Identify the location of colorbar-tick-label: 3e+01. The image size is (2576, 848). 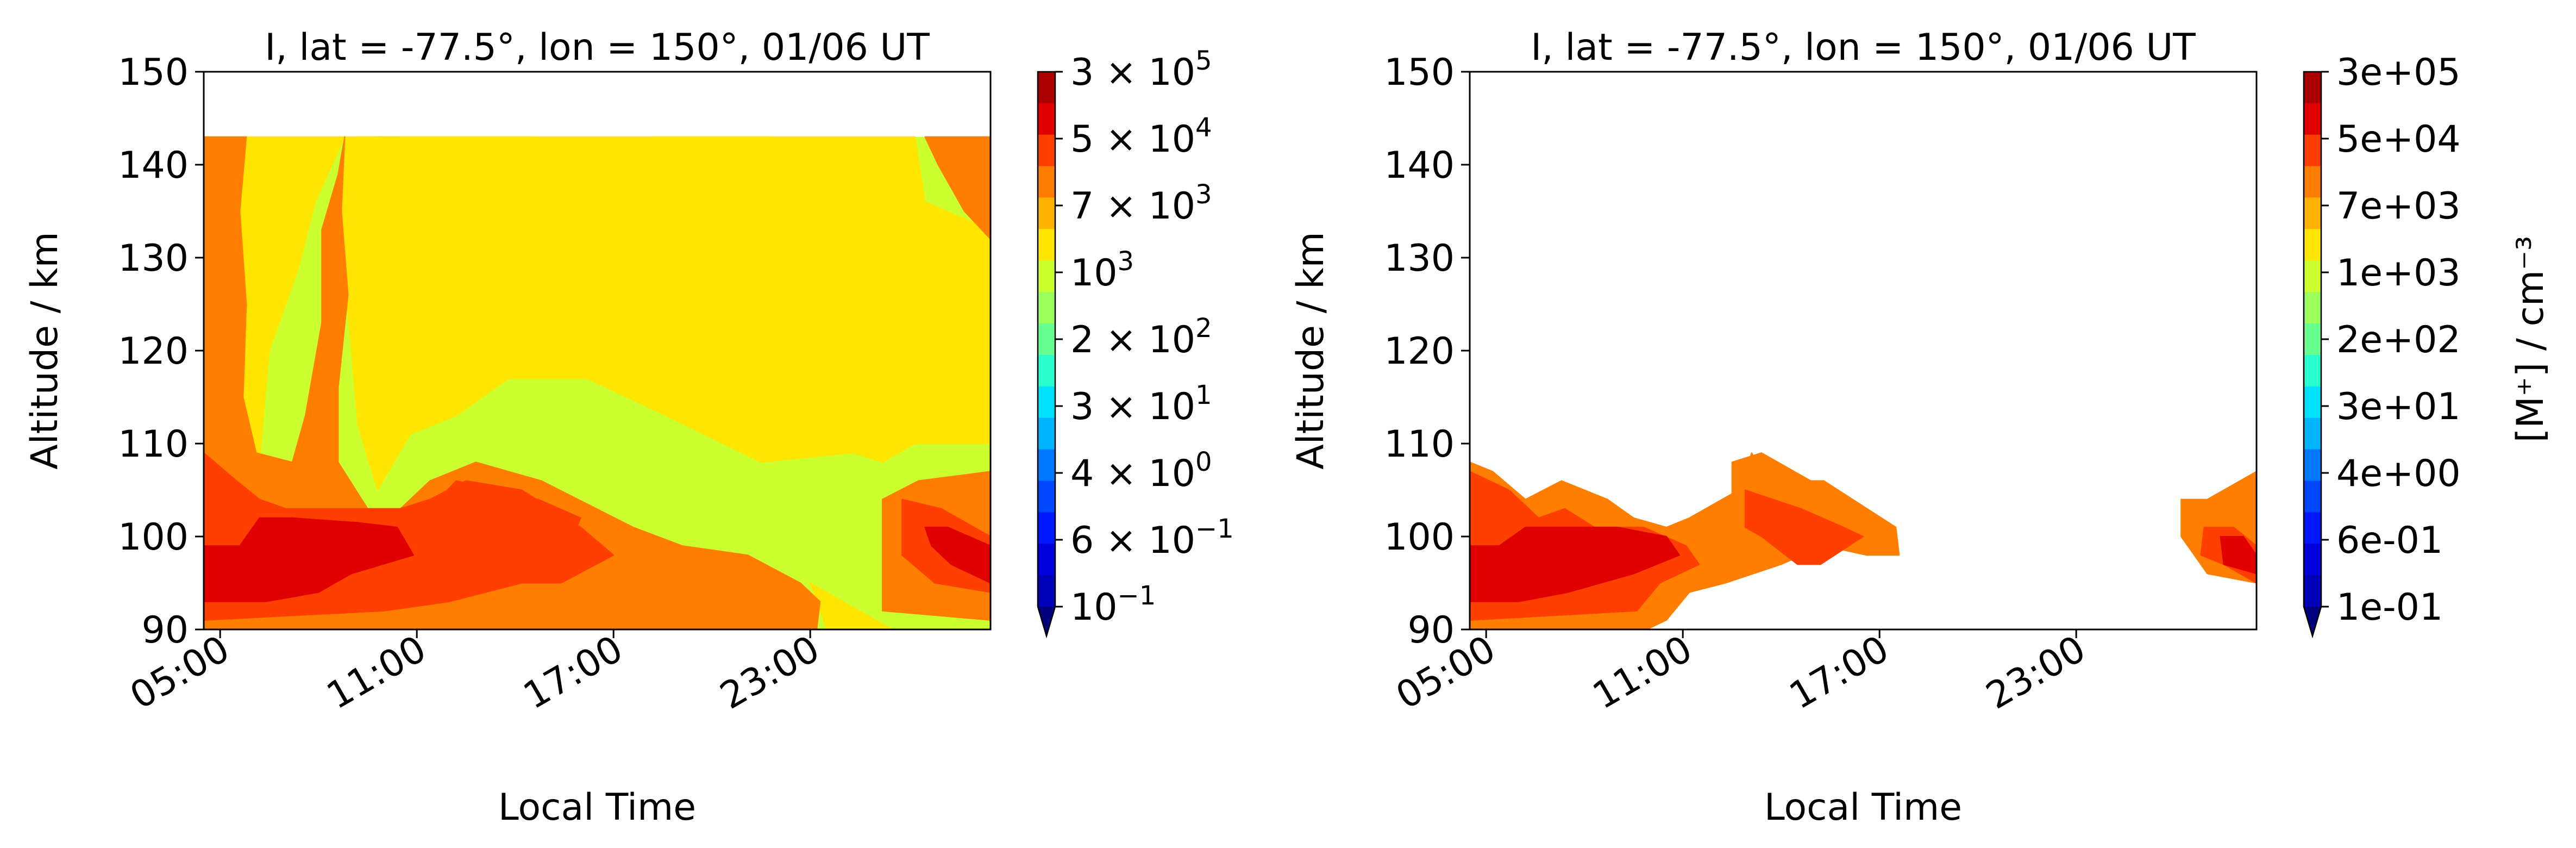
(2398, 406).